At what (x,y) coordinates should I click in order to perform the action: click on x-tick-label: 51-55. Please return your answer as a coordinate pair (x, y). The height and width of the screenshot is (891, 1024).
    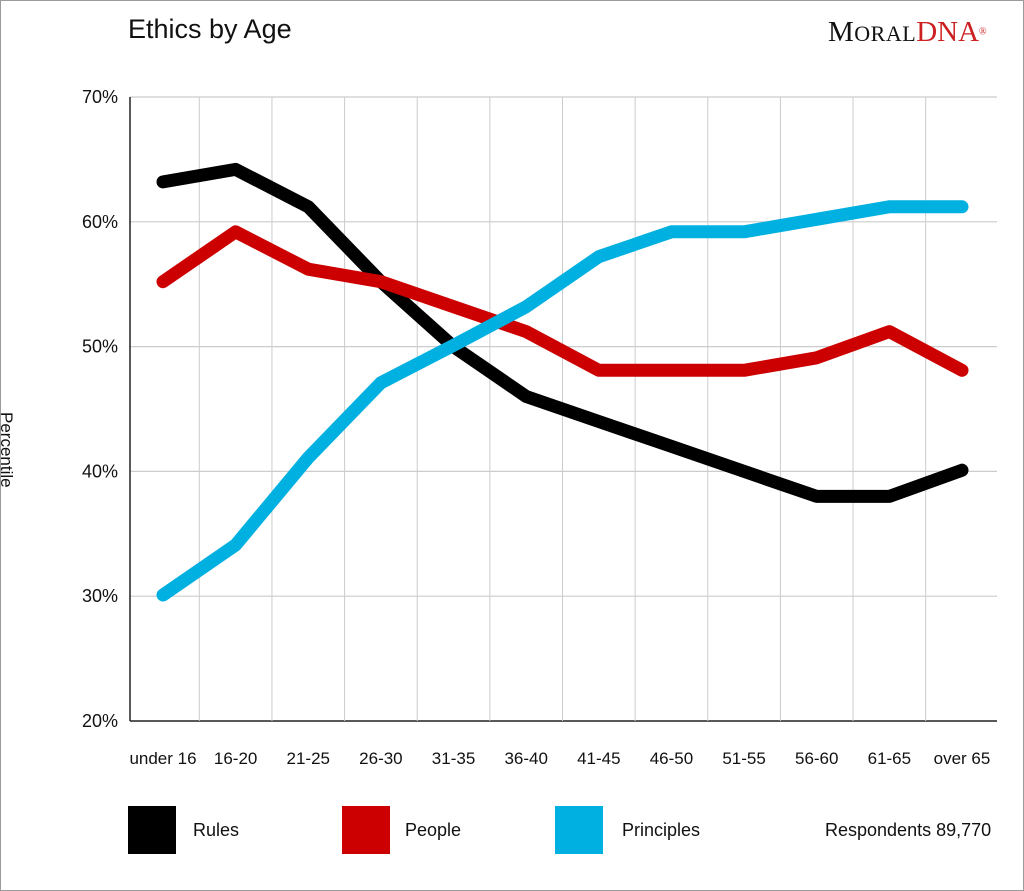
    Looking at the image, I should click on (743, 758).